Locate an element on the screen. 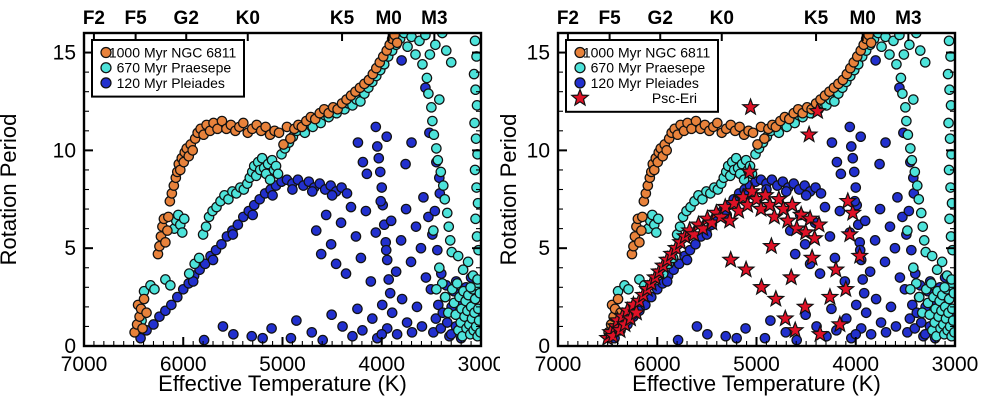  svg-text: K5 is located at coordinates (342, 18).